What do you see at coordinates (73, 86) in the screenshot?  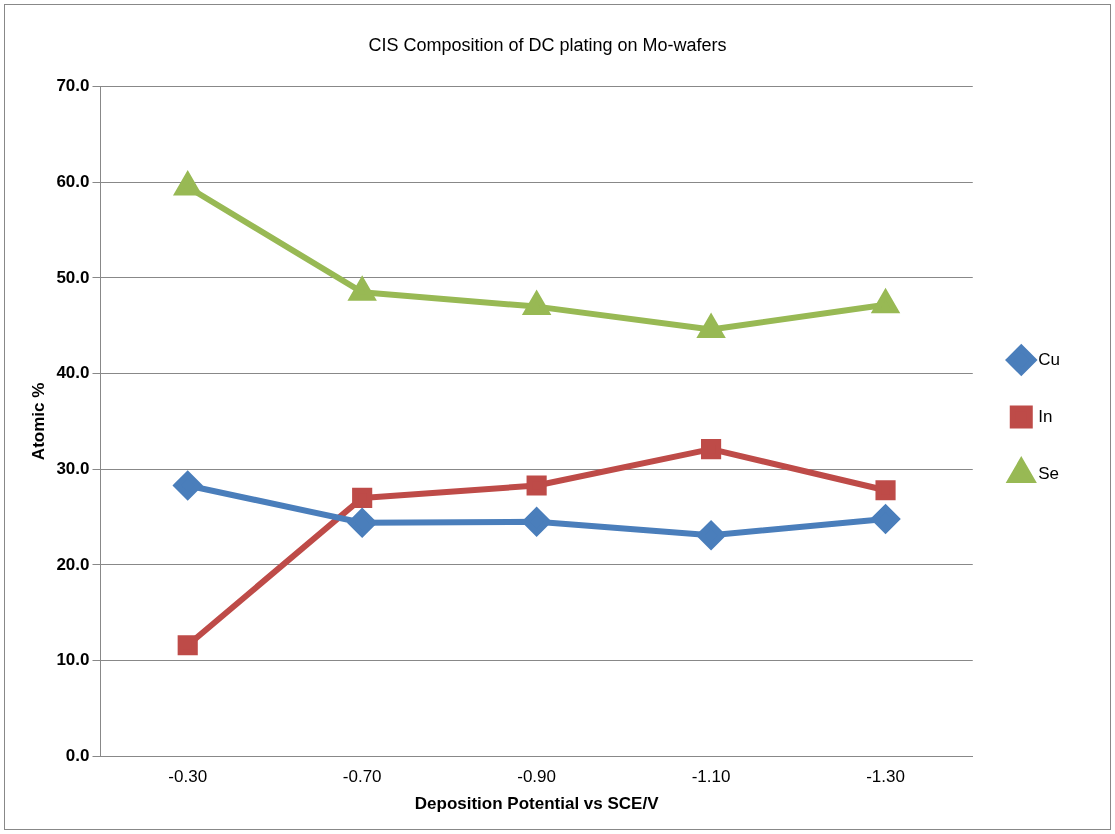 I see `y-tick-label: 70.0` at bounding box center [73, 86].